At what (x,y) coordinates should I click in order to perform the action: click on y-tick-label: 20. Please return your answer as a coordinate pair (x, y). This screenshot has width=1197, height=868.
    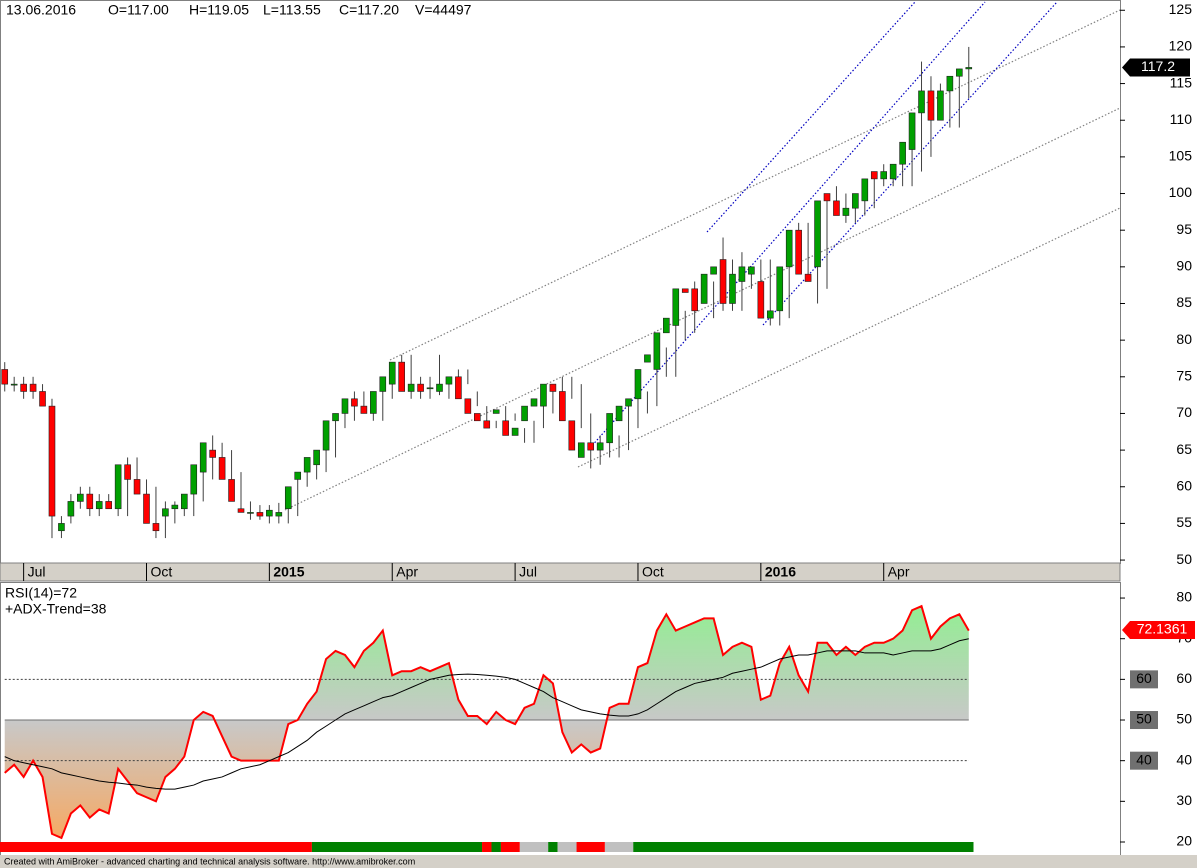
    Looking at the image, I should click on (1184, 841).